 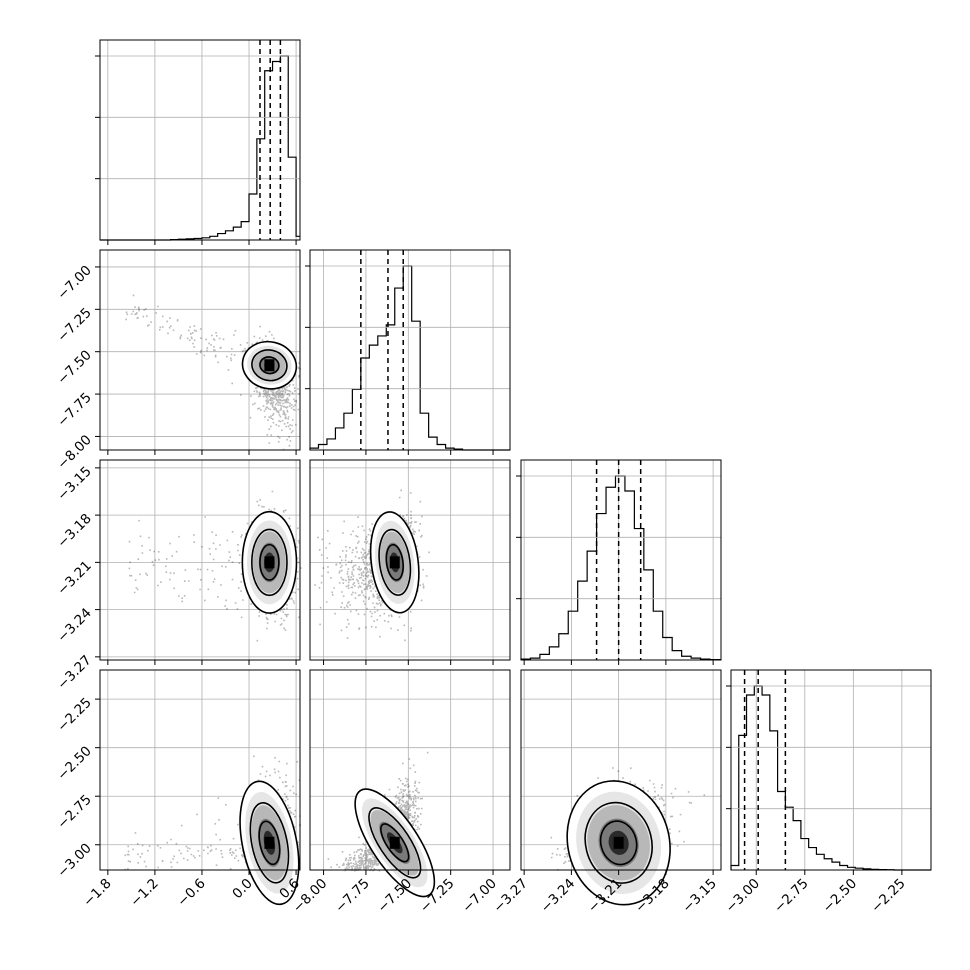 I want to click on ytick-label-2-3: −3.24, so click(x=74, y=625).